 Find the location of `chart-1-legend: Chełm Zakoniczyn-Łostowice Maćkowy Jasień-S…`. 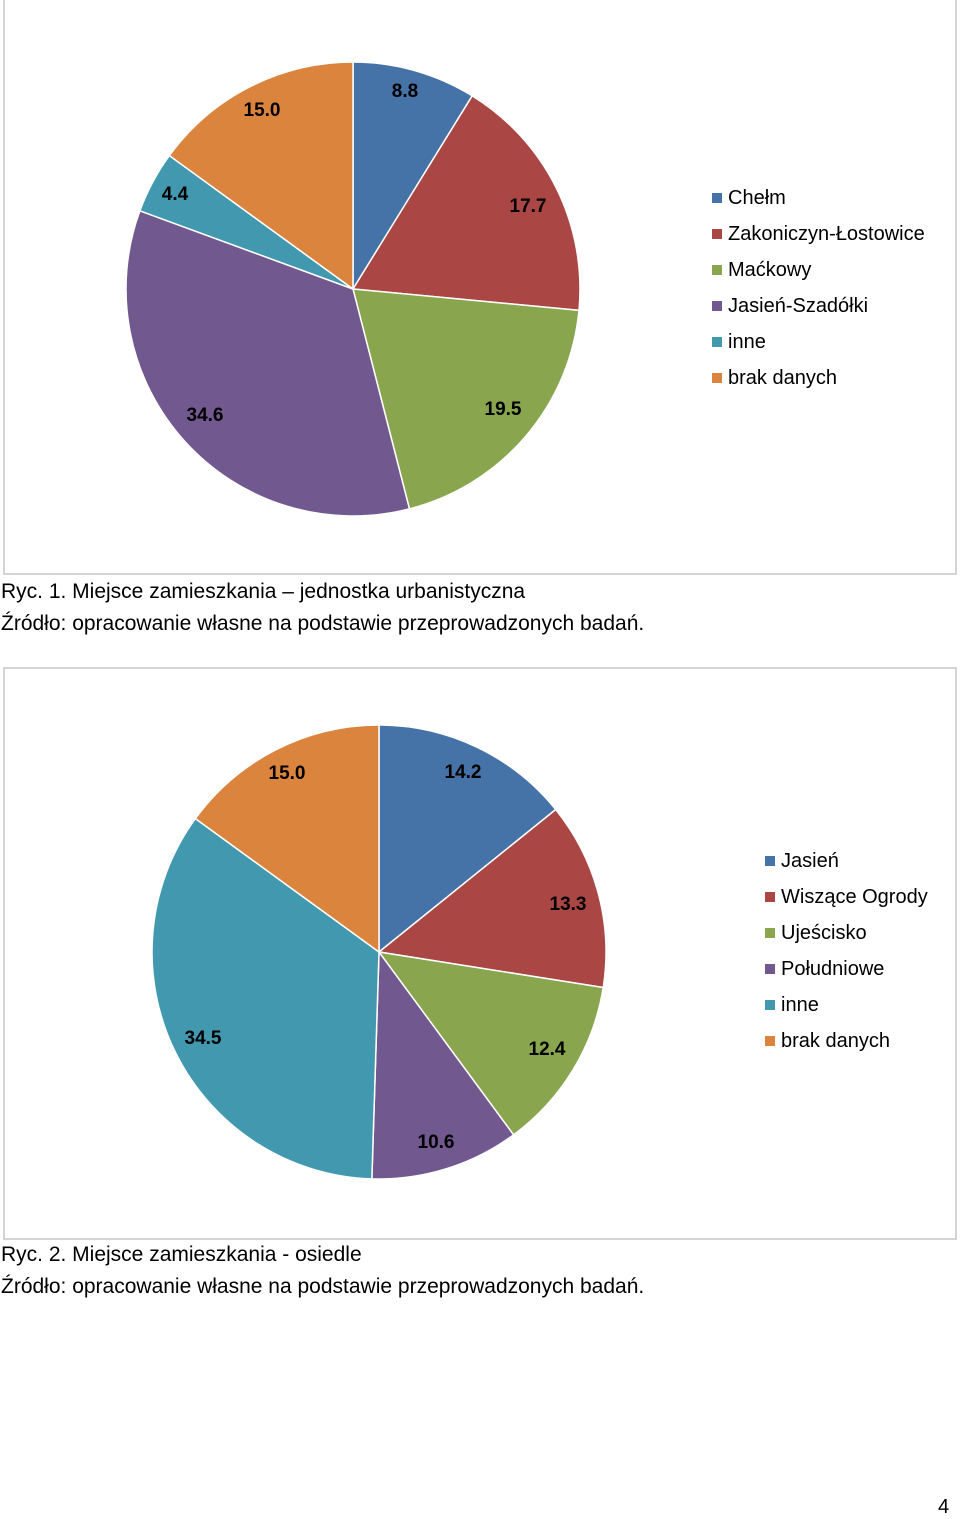

chart-1-legend: Chełm Zakoniczyn-Łostowice Maćkowy Jasień-S… is located at coordinates (818, 288).